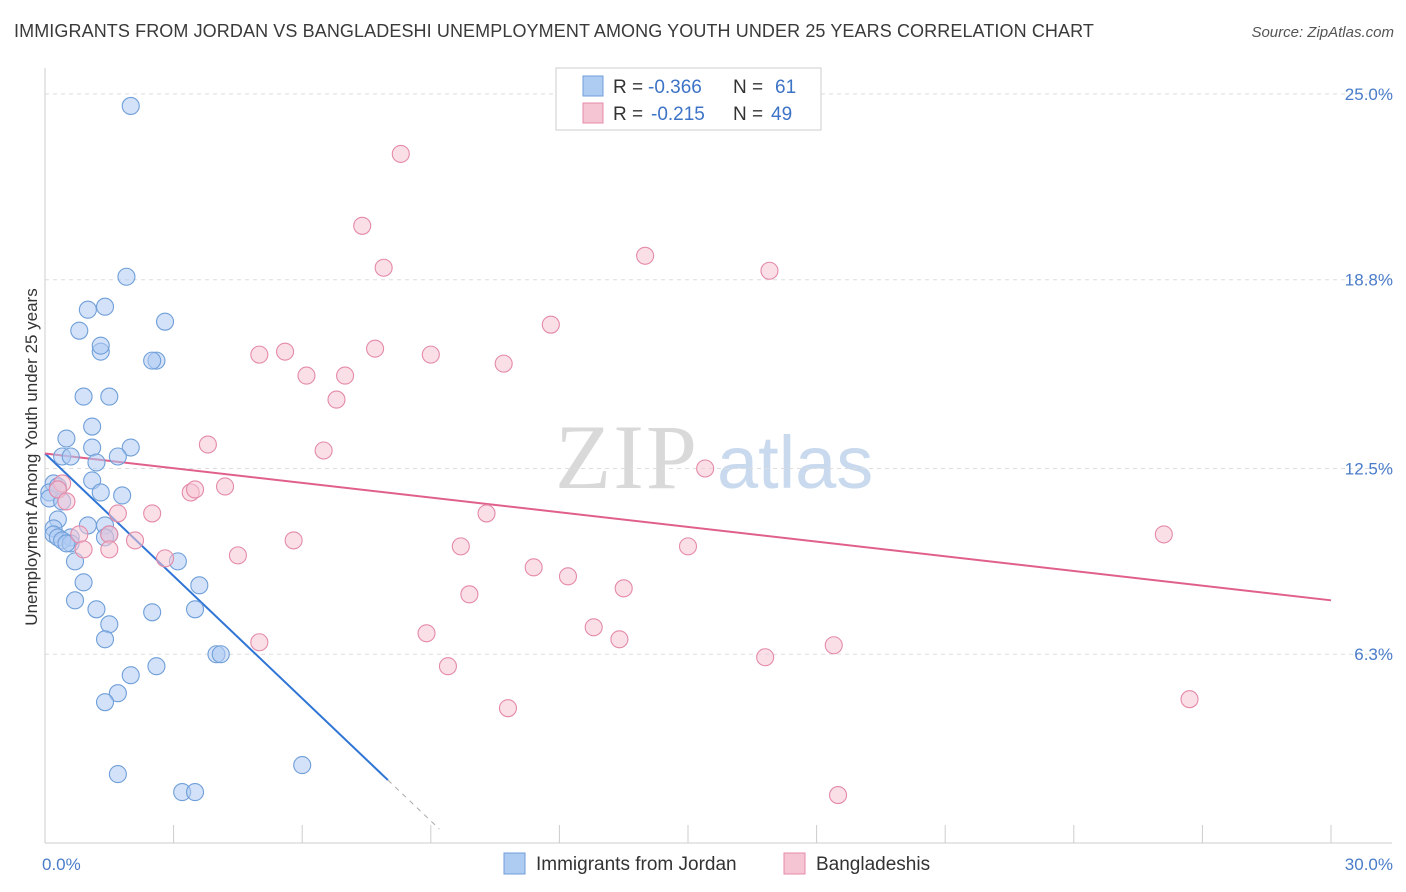 The height and width of the screenshot is (892, 1406). Describe the element at coordinates (873, 864) in the screenshot. I see `legend-label-bangla: Bangladeshis` at that location.